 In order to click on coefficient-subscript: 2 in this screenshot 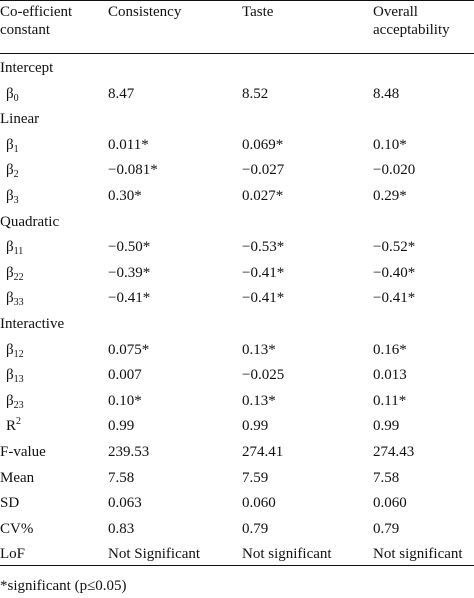, I will do `click(16, 175)`.